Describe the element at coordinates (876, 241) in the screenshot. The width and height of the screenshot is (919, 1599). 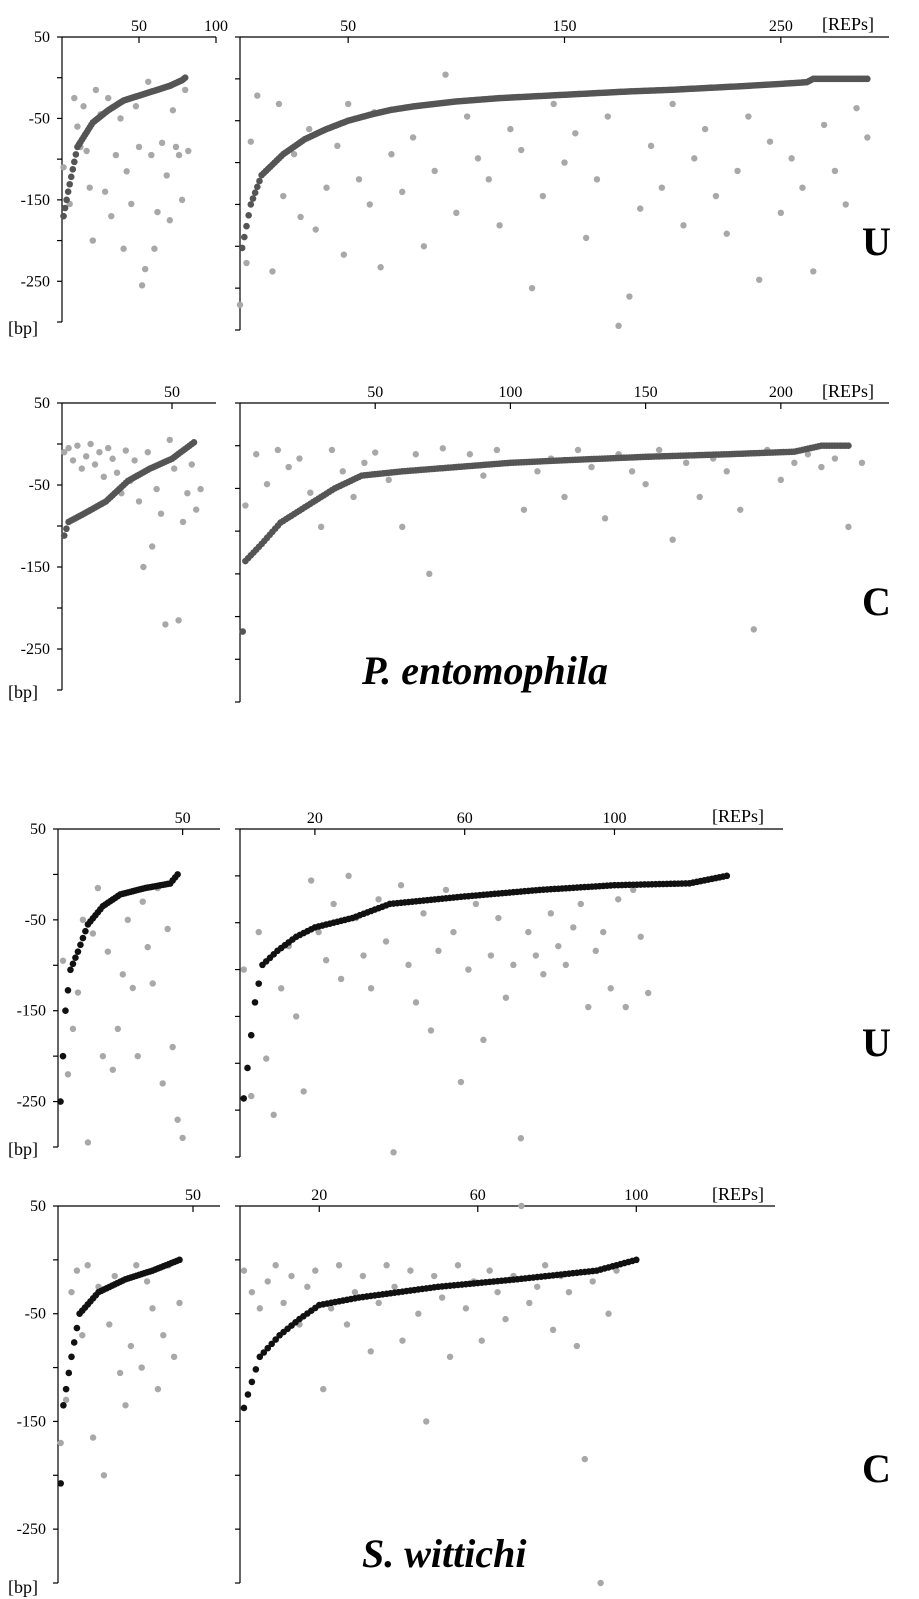
I see `row-label-1: U` at that location.